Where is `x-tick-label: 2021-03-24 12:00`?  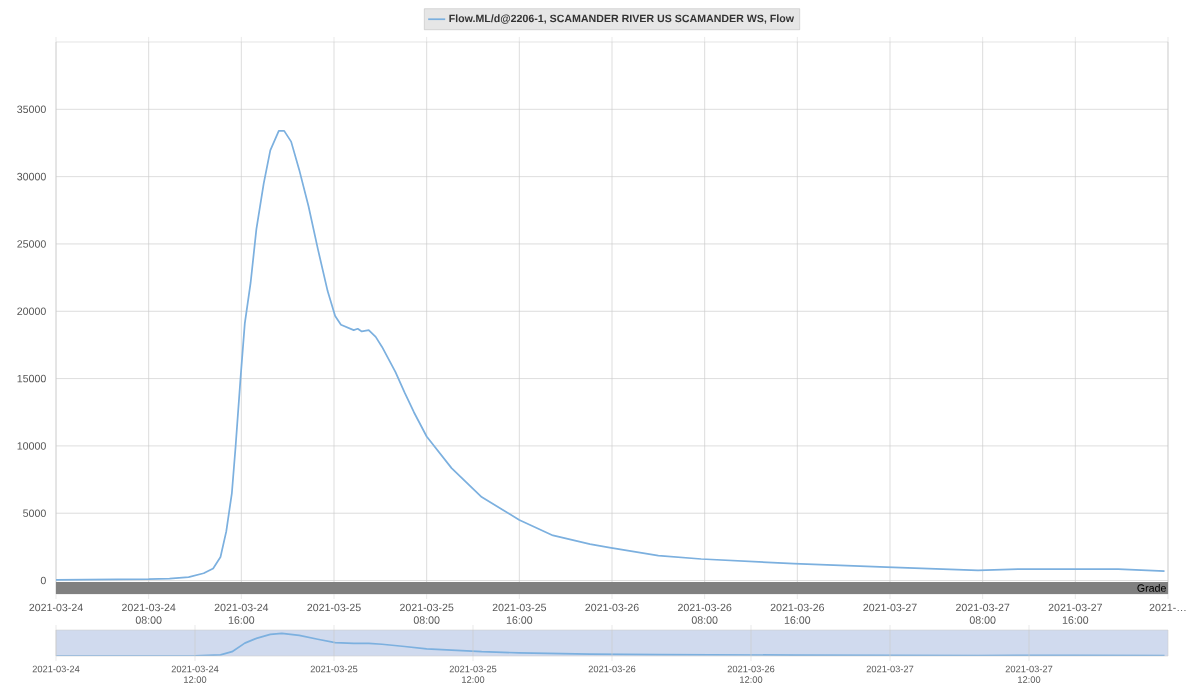
x-tick-label: 2021-03-24 12:00 is located at coordinates (195, 674).